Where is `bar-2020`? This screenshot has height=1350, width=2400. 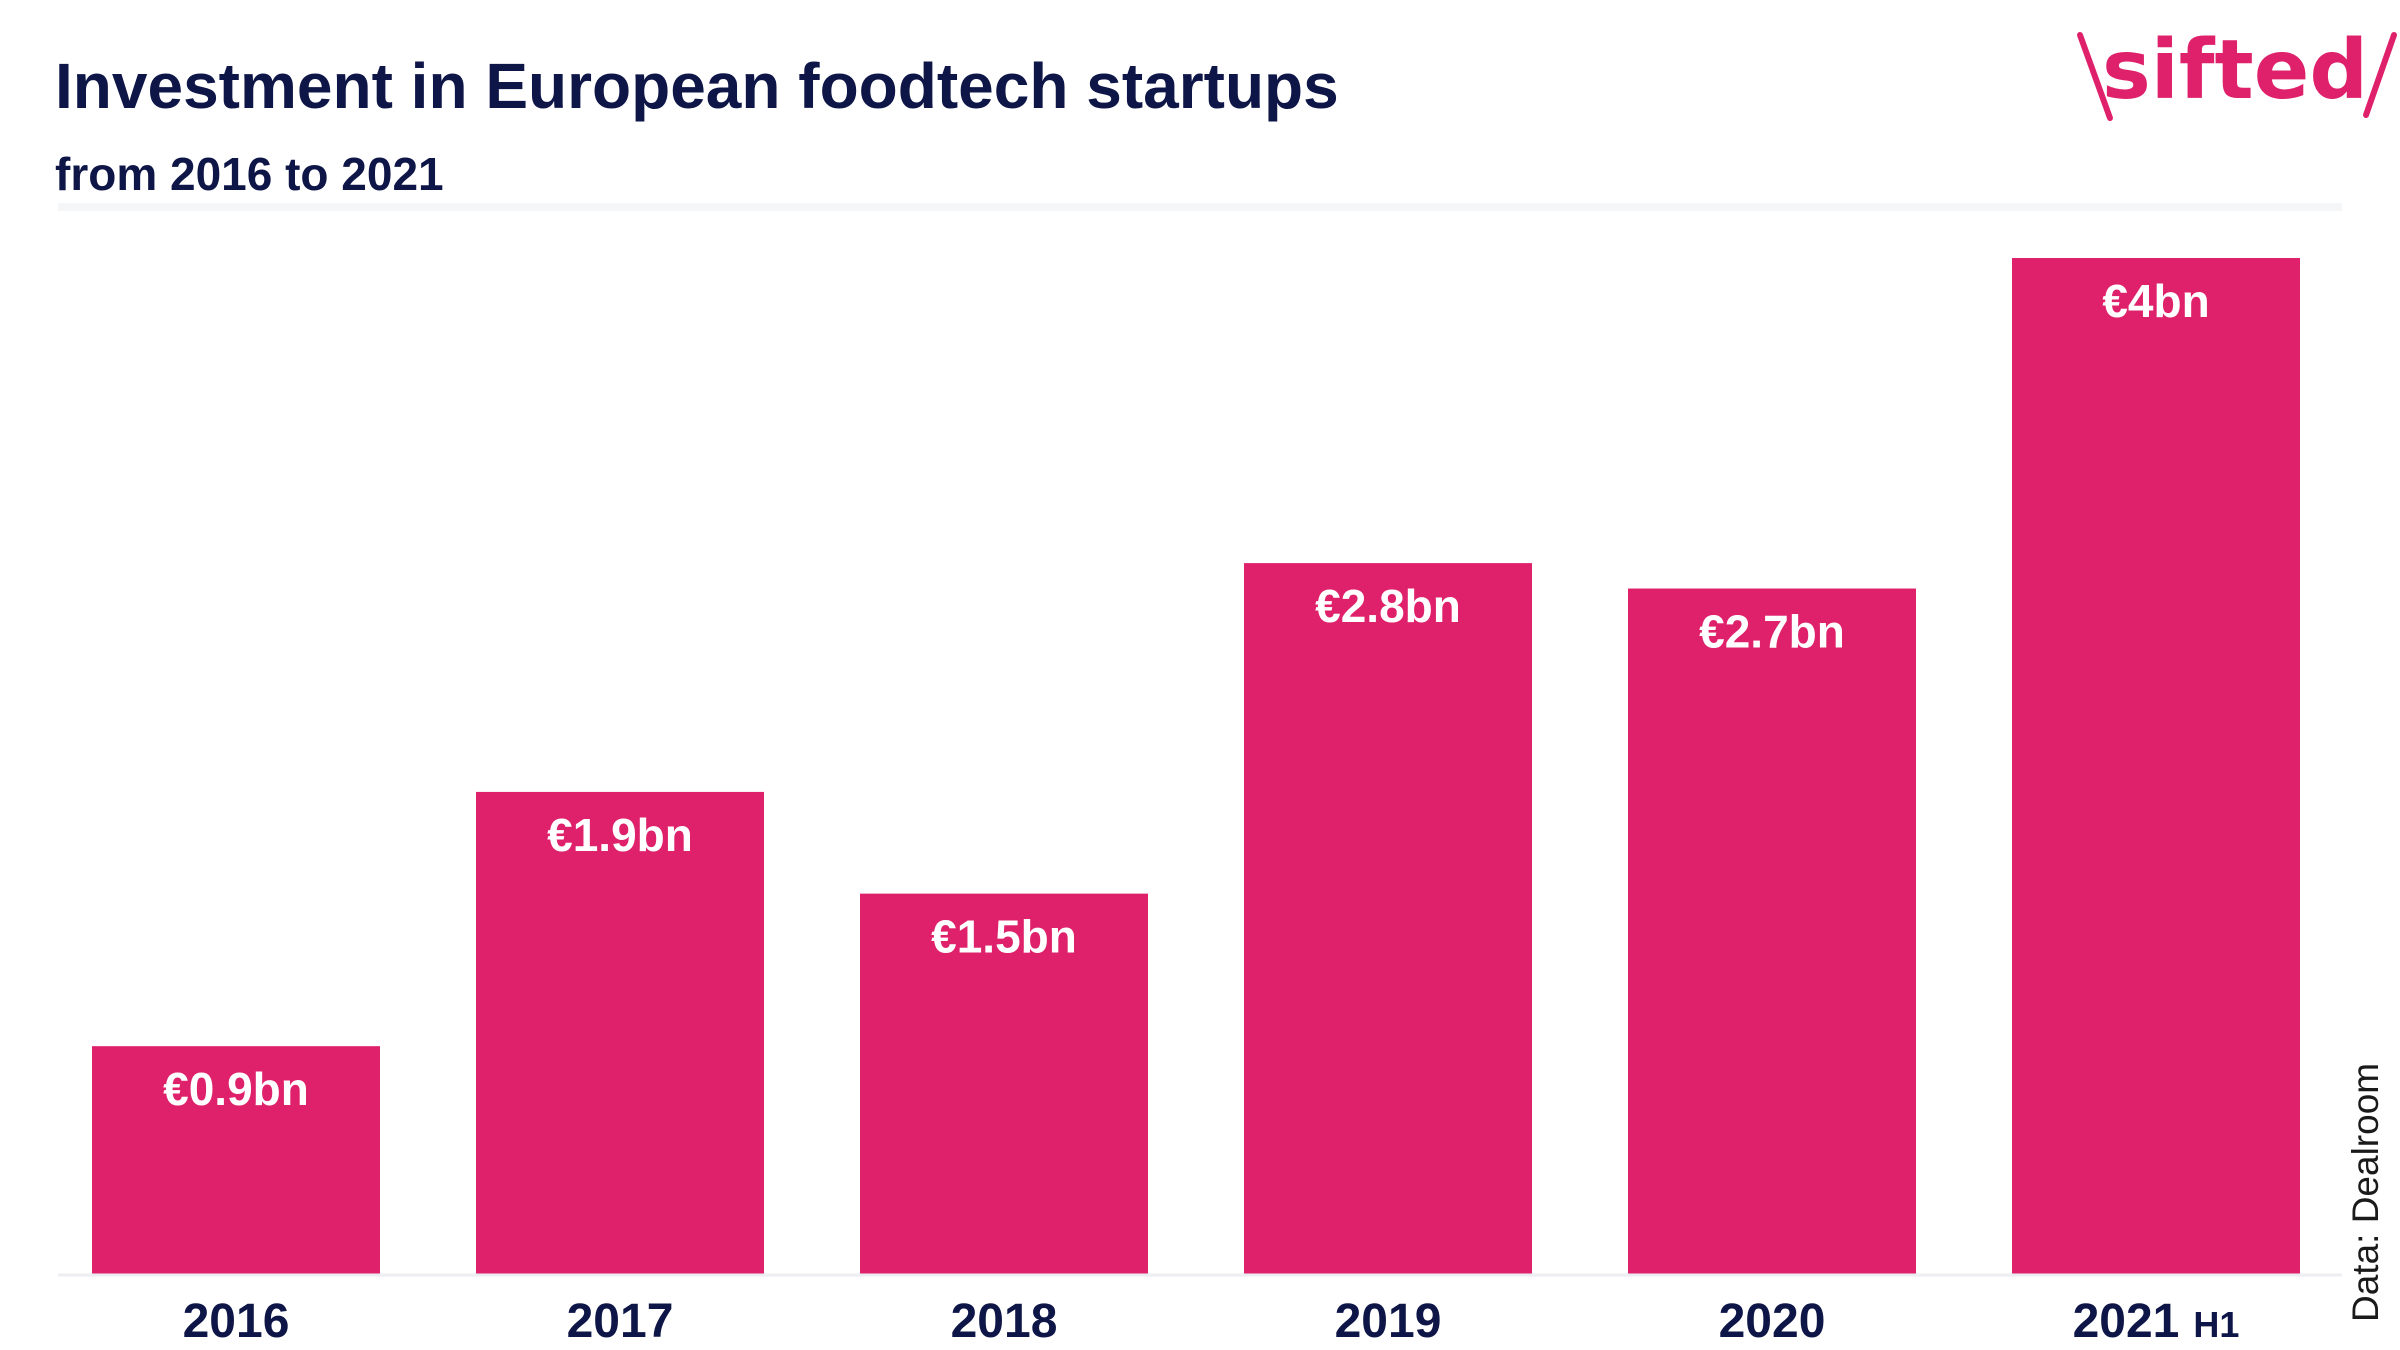 bar-2020 is located at coordinates (1772, 931).